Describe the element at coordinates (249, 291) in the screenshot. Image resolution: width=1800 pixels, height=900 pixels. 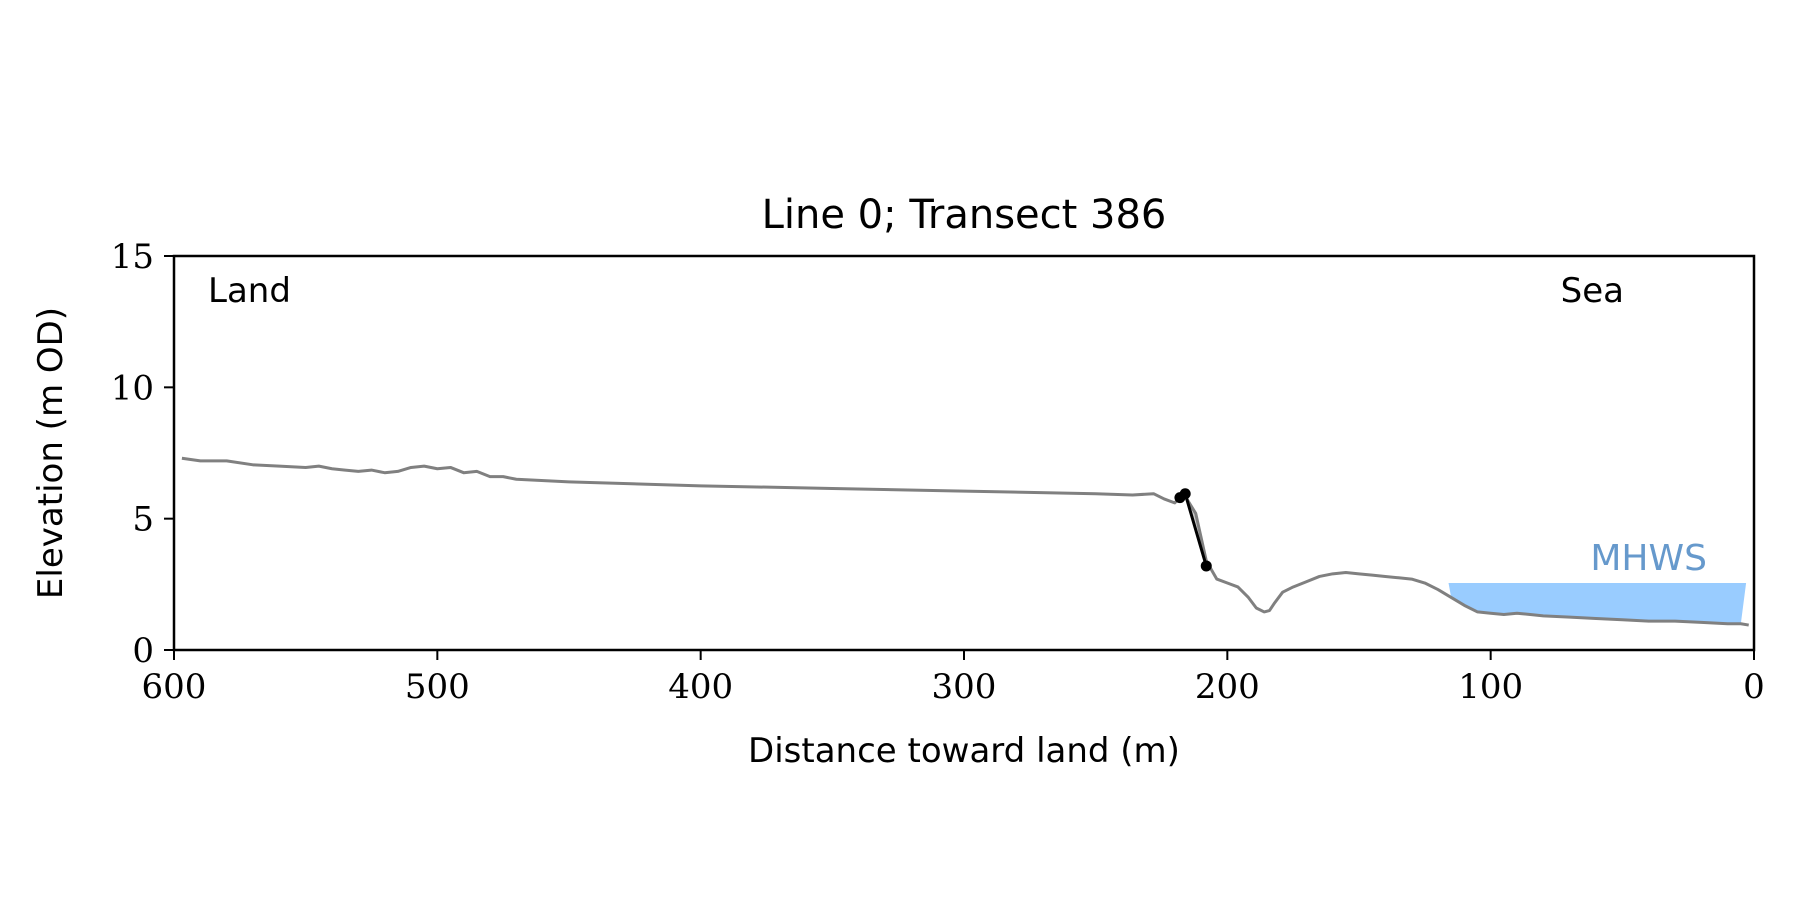
I see `land-annotation: Land` at that location.